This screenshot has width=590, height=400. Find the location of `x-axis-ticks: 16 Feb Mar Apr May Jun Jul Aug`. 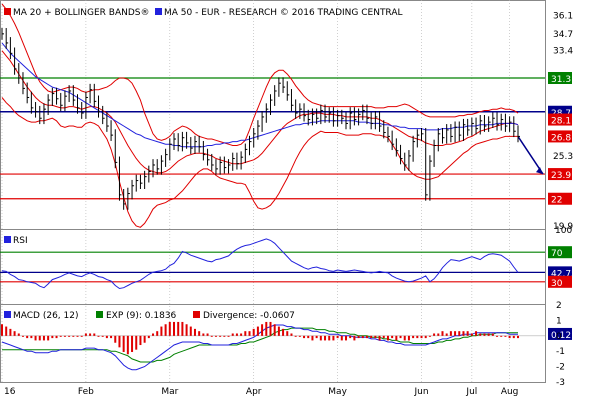

x-axis-ticks: 16 Feb Mar Apr May Jun Jul Aug is located at coordinates (261, 392).